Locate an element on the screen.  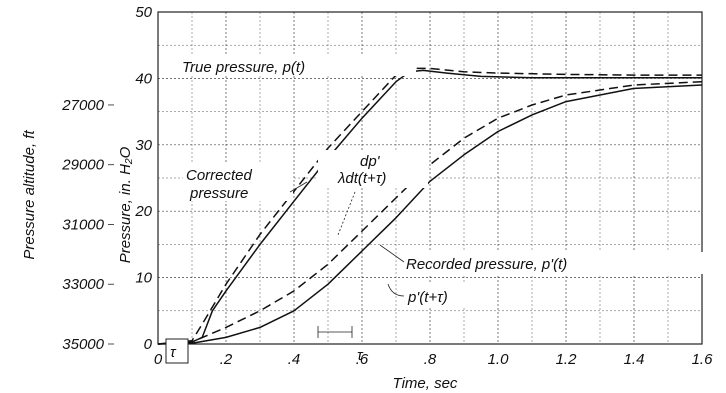
x-tick-label: .8 is located at coordinates (430, 359).